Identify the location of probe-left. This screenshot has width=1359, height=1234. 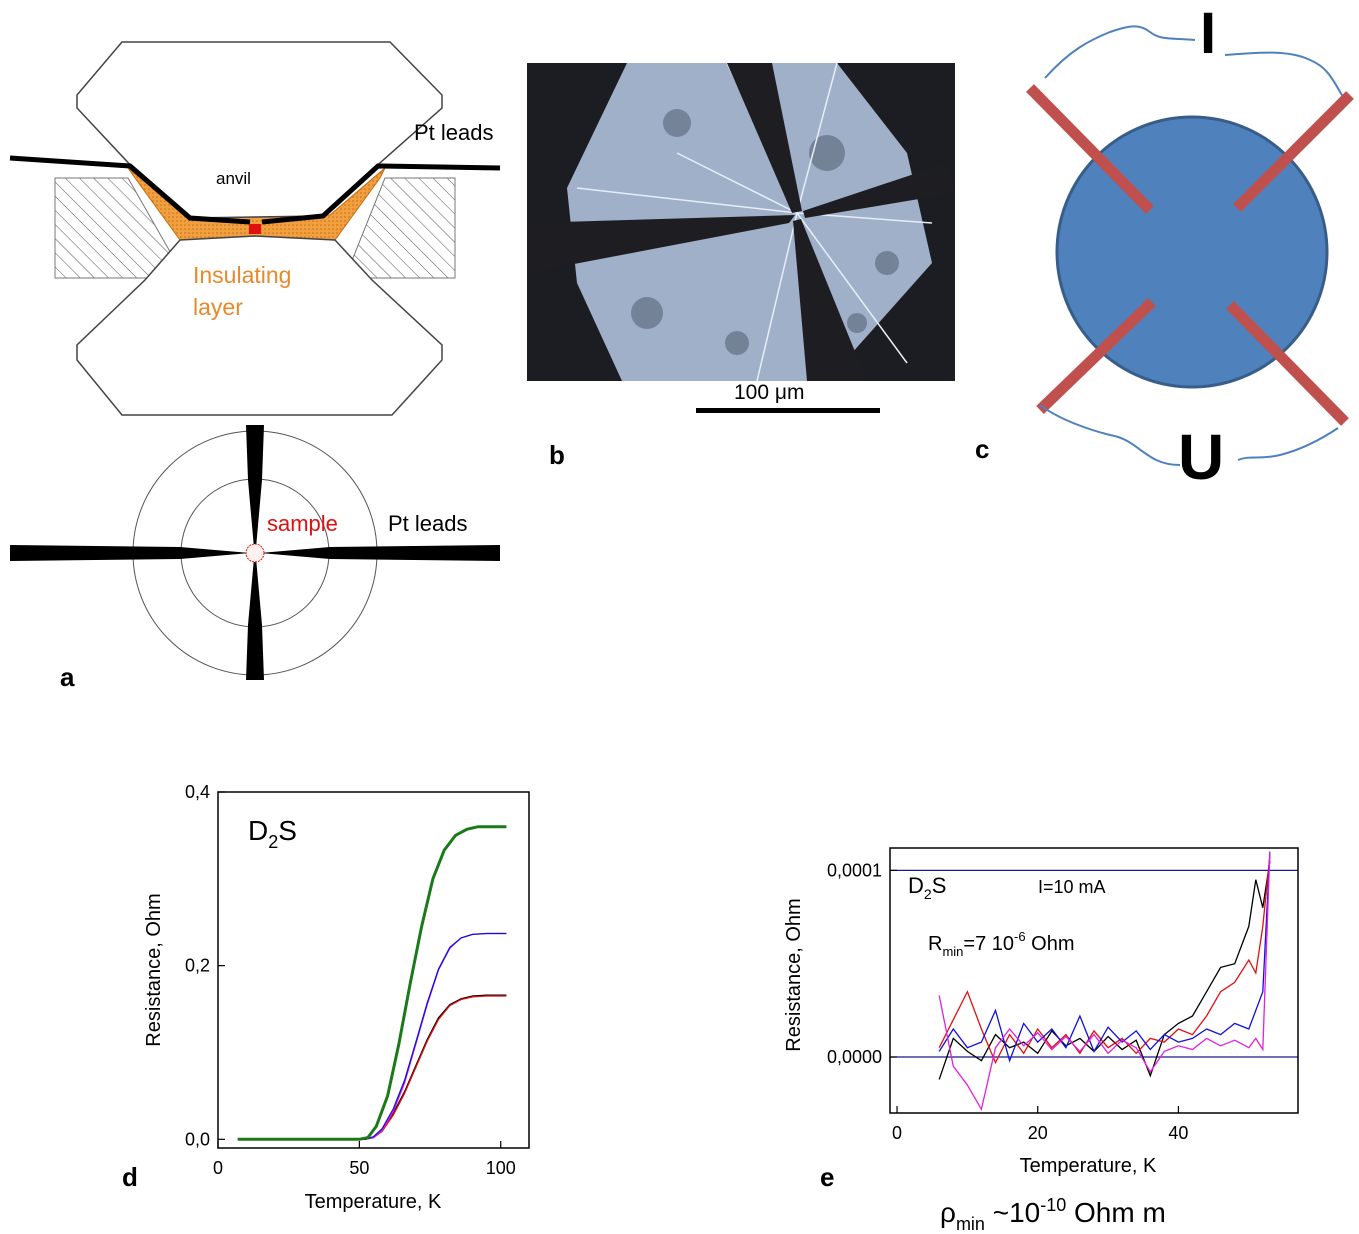
(661, 244).